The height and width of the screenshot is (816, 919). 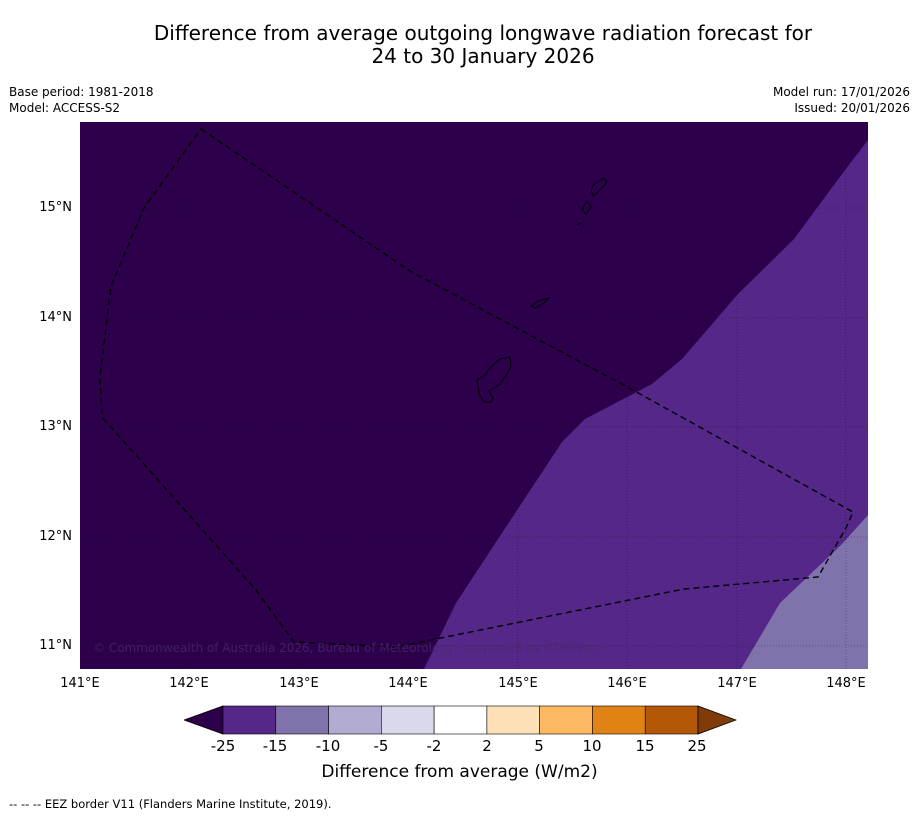 What do you see at coordinates (80, 683) in the screenshot?
I see `lon-label-141e: 141°E` at bounding box center [80, 683].